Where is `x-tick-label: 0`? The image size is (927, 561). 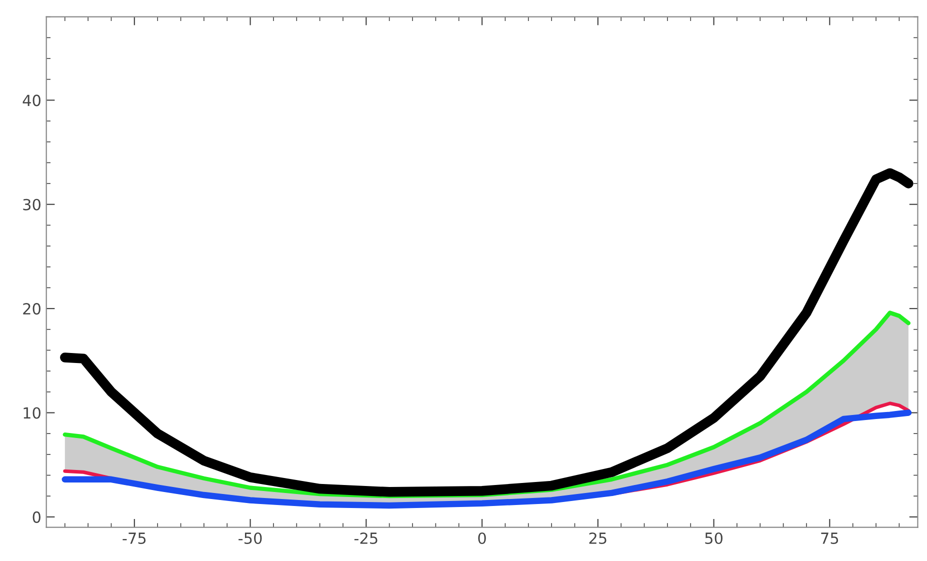
x-tick-label: 0 is located at coordinates (482, 538).